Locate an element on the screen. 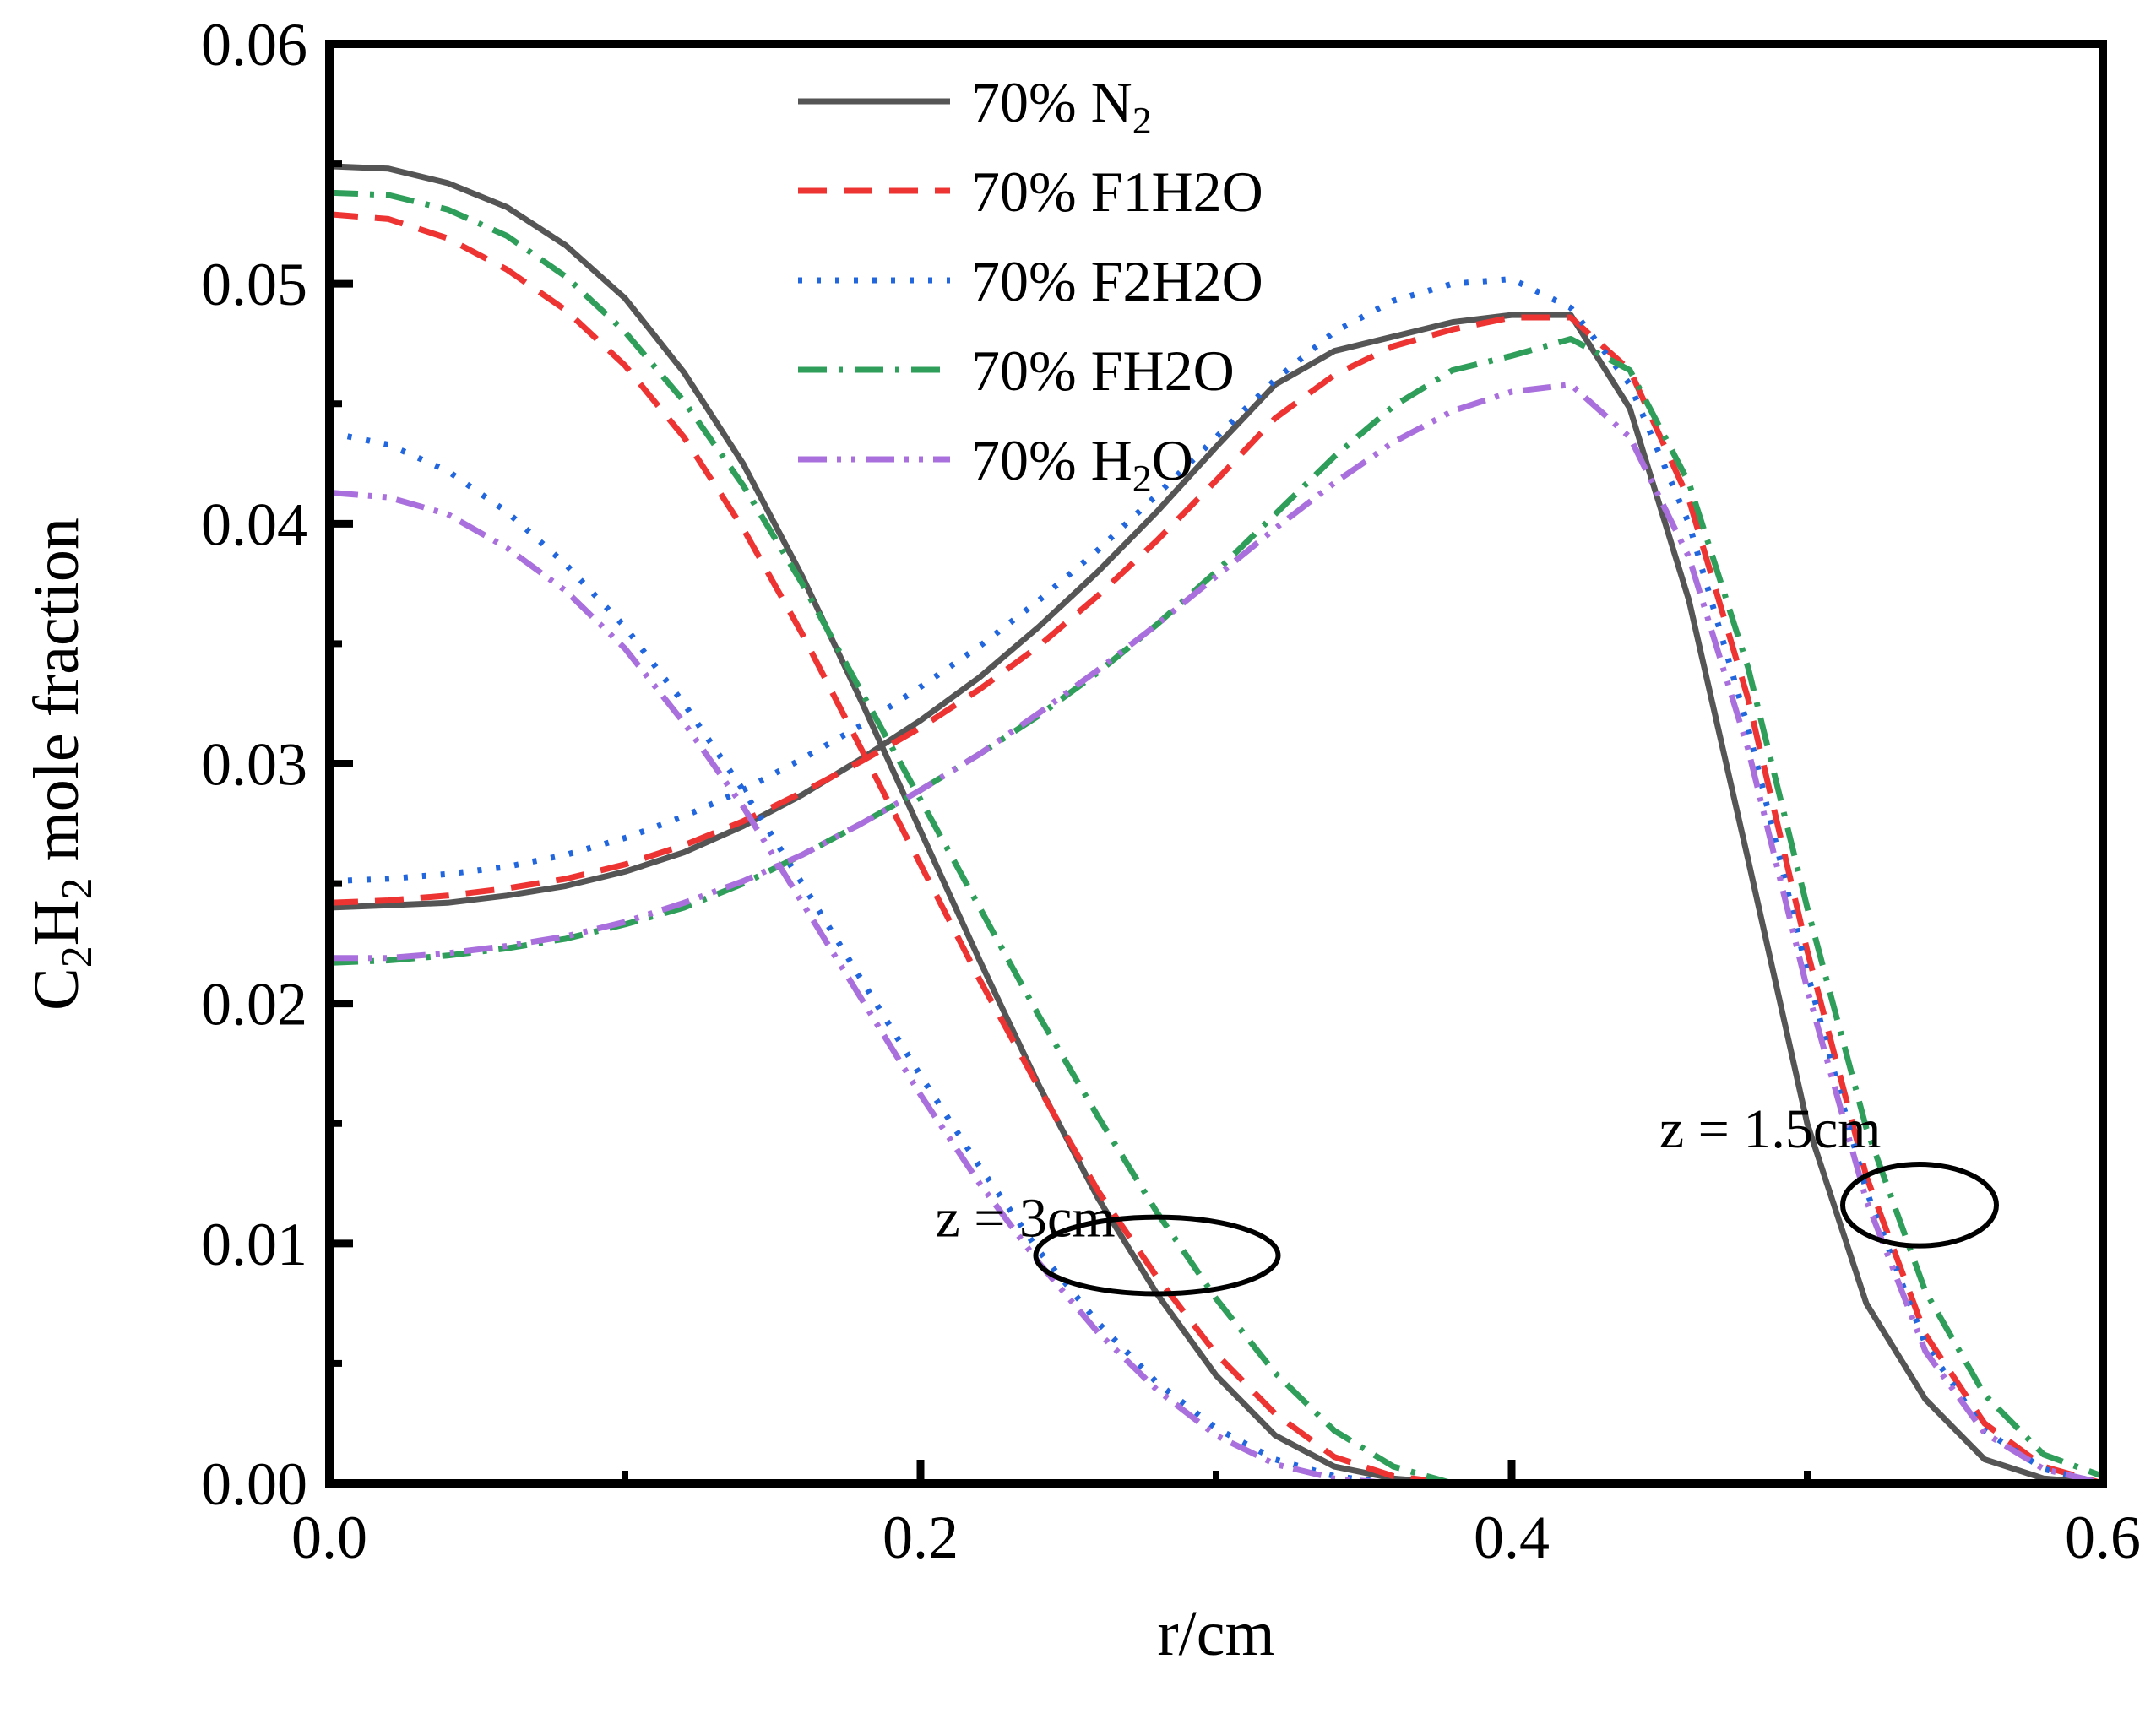  group-annotation: z = 1.5cm is located at coordinates (1770, 1129).